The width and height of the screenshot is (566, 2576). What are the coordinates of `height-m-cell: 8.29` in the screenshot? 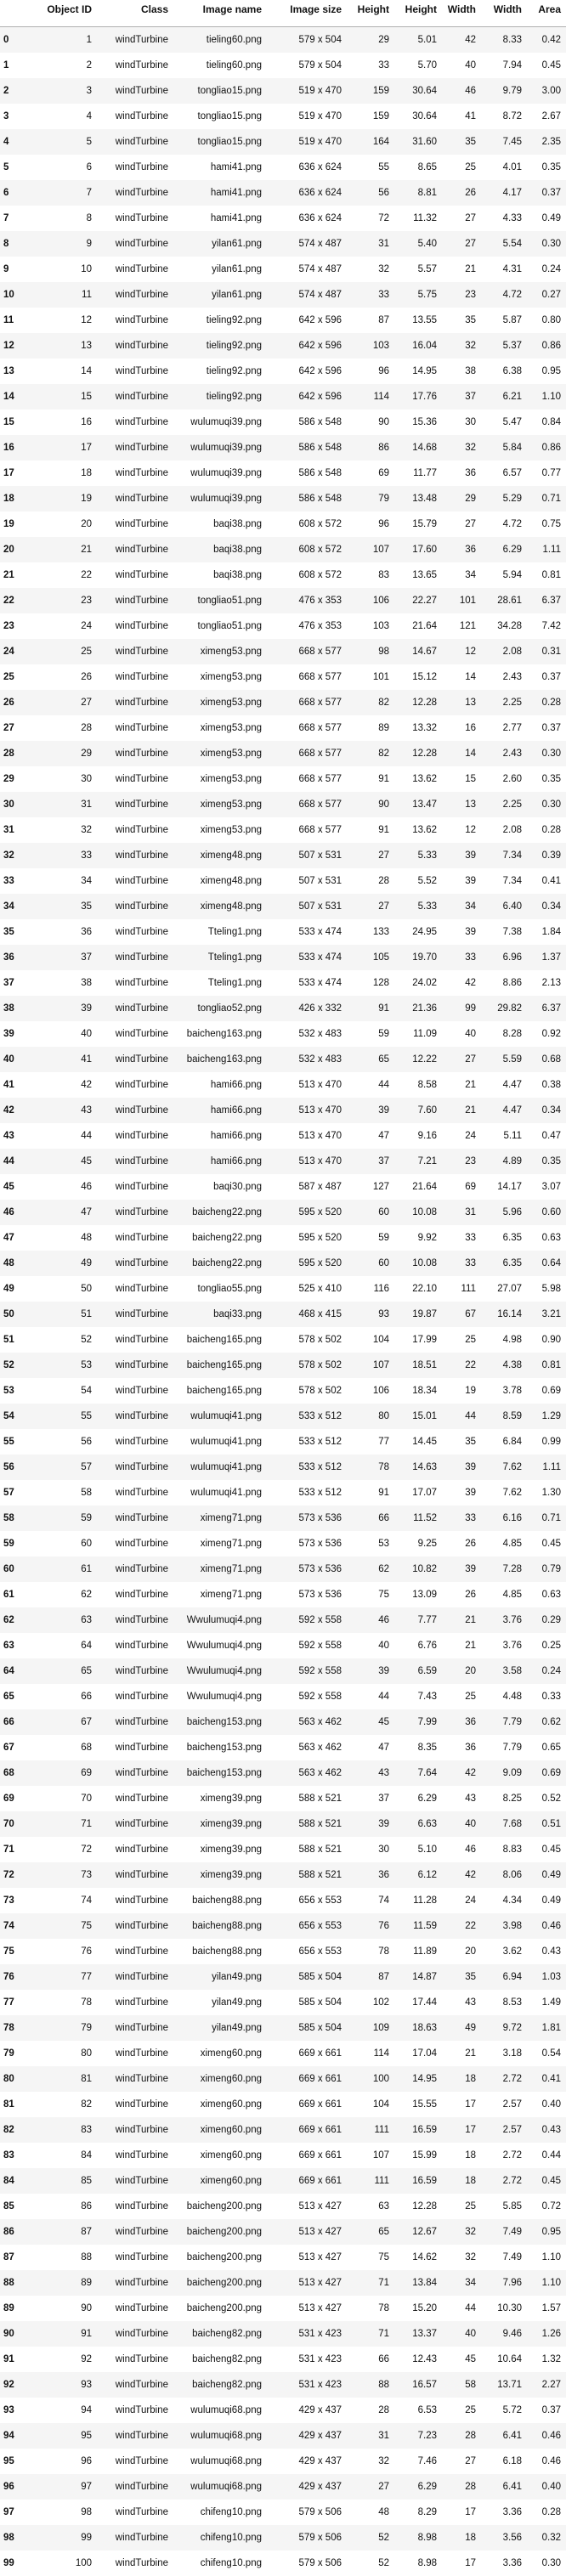 It's located at (418, 2512).